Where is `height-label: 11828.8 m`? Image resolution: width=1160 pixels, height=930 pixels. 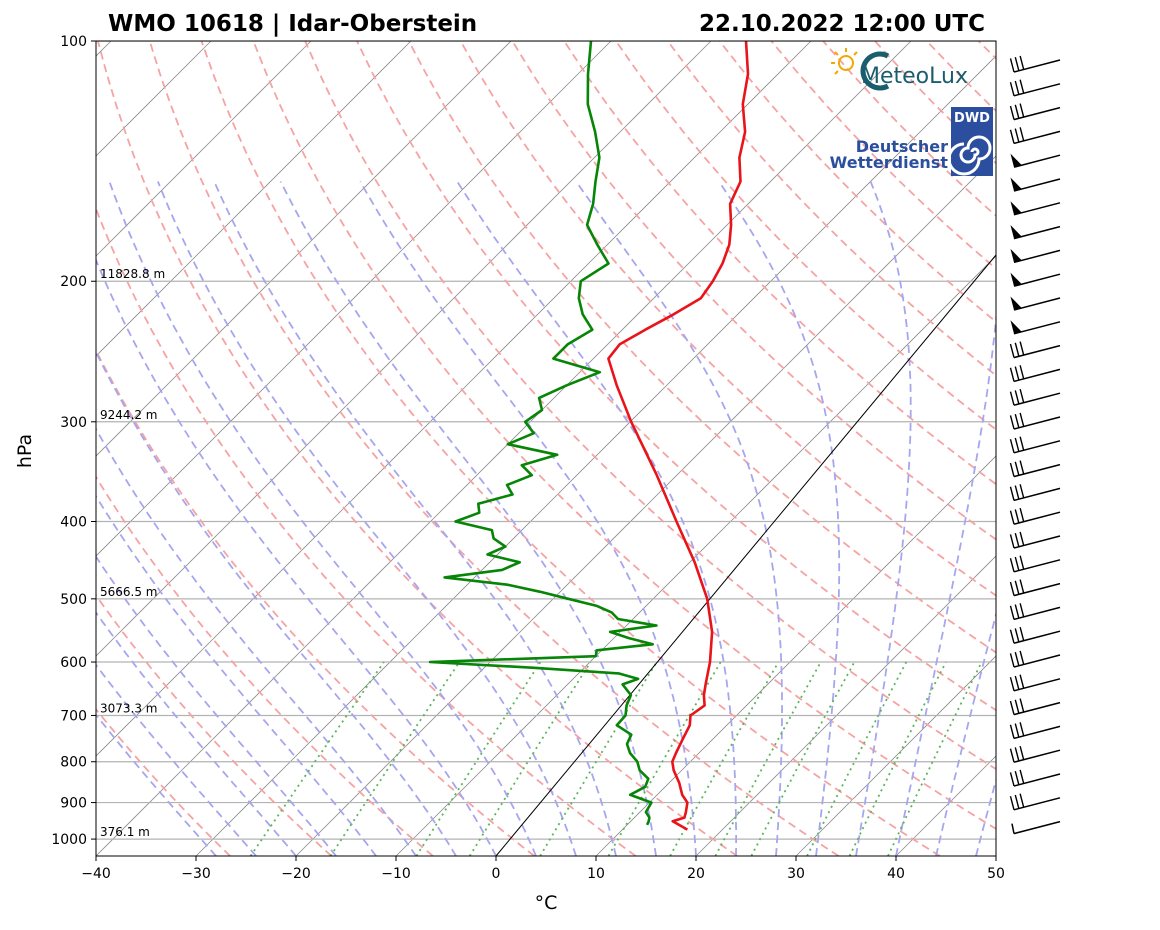
height-label: 11828.8 m is located at coordinates (132, 274).